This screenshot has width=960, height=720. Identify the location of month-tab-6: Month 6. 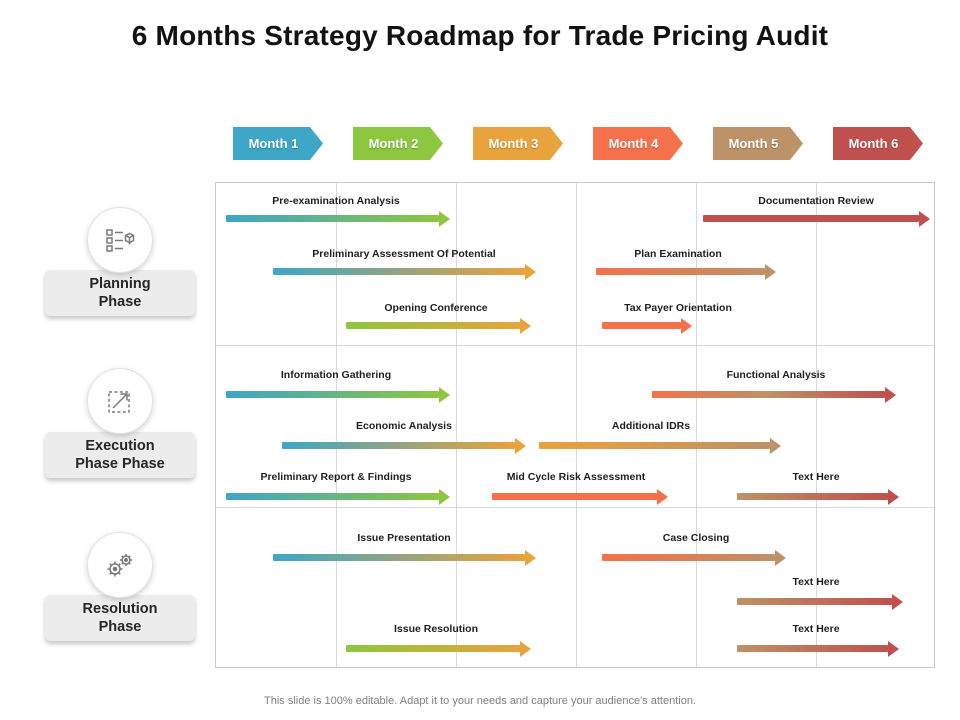
(878, 143).